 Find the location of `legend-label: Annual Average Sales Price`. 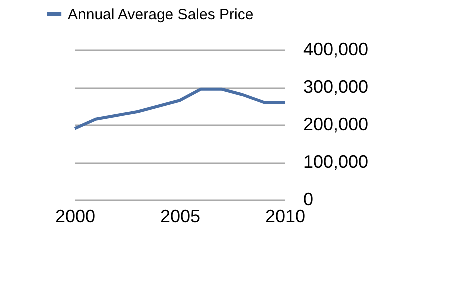

legend-label: Annual Average Sales Price is located at coordinates (161, 15).